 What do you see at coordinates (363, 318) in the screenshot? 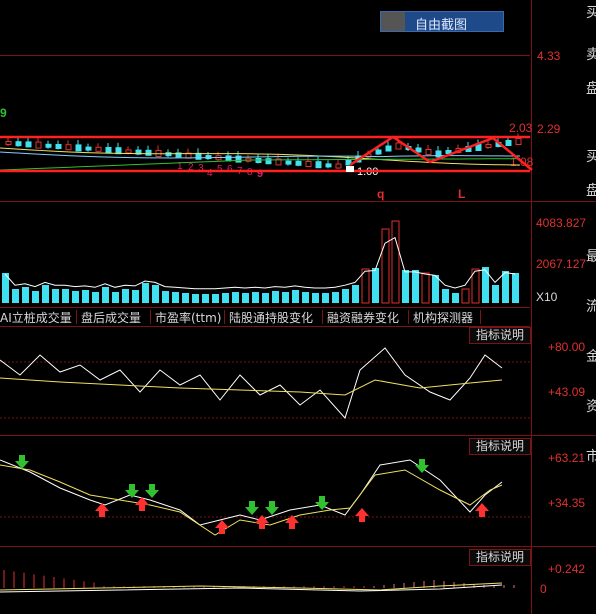
I see `tab-margin-trading: 融资融券变化` at bounding box center [363, 318].